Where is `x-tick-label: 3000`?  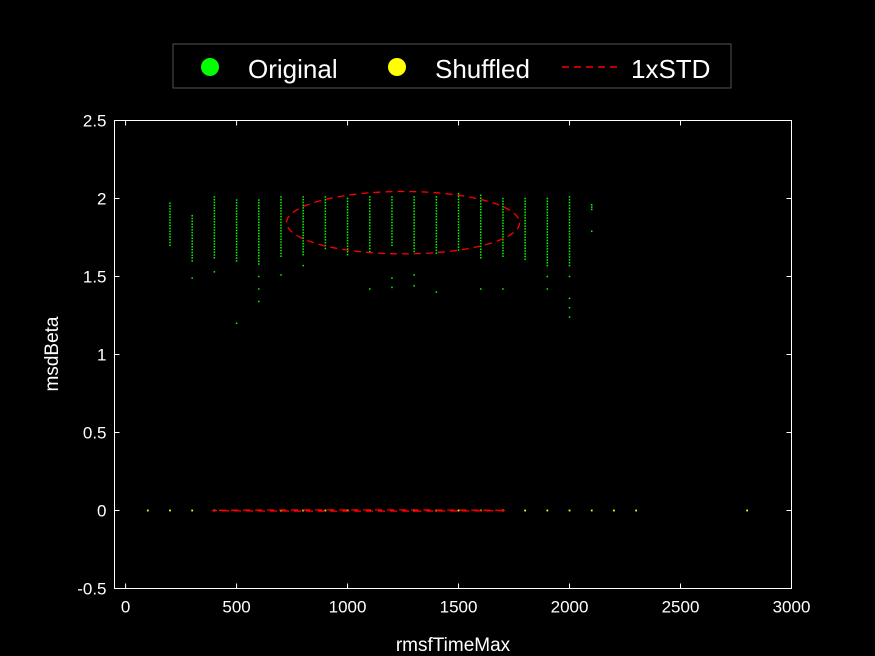
x-tick-label: 3000 is located at coordinates (792, 607).